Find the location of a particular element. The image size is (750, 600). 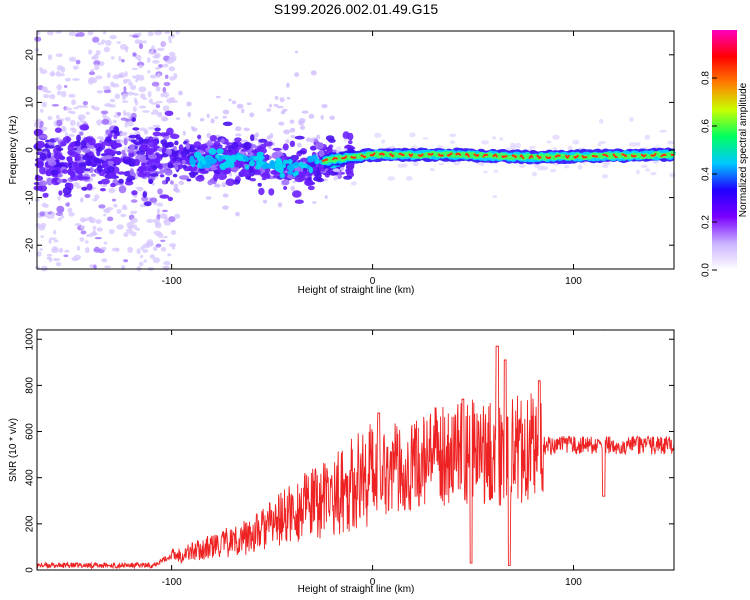

y-tick-label: 20 is located at coordinates (30, 55).